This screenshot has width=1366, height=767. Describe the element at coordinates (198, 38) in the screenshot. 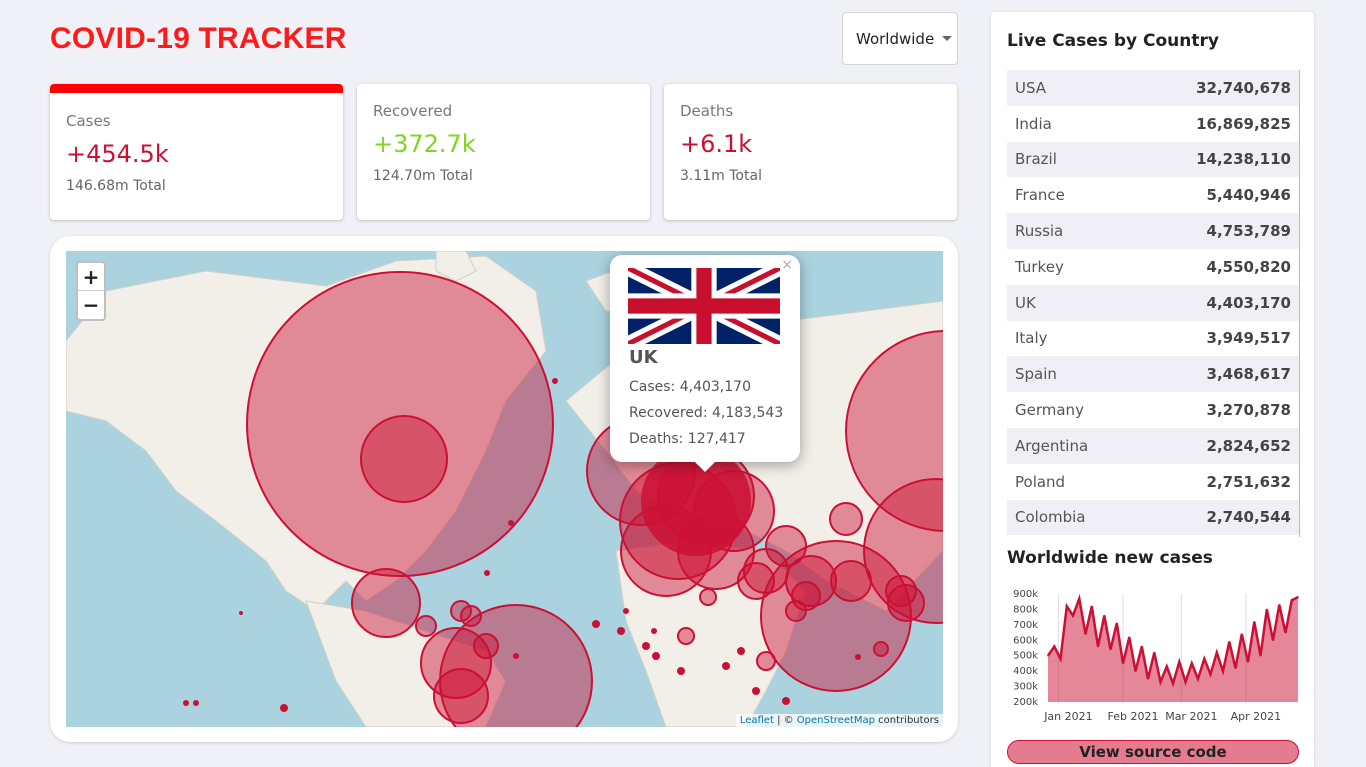

I see `app-title: COVID-19 TRACKER` at that location.